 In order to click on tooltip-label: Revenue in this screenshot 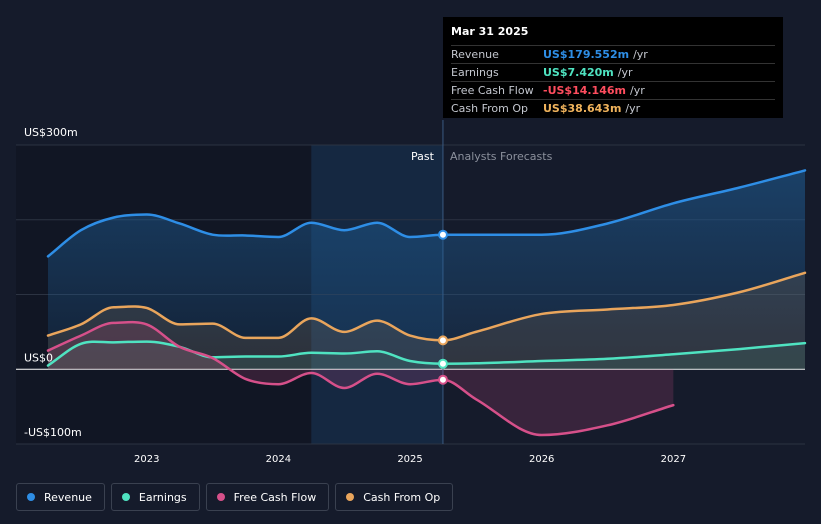, I will do `click(475, 54)`.